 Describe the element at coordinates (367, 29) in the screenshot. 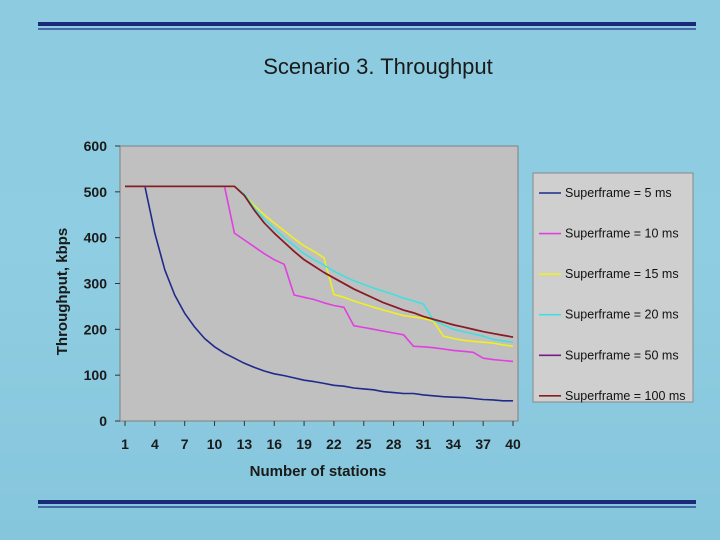

I see `top-accent-line` at that location.